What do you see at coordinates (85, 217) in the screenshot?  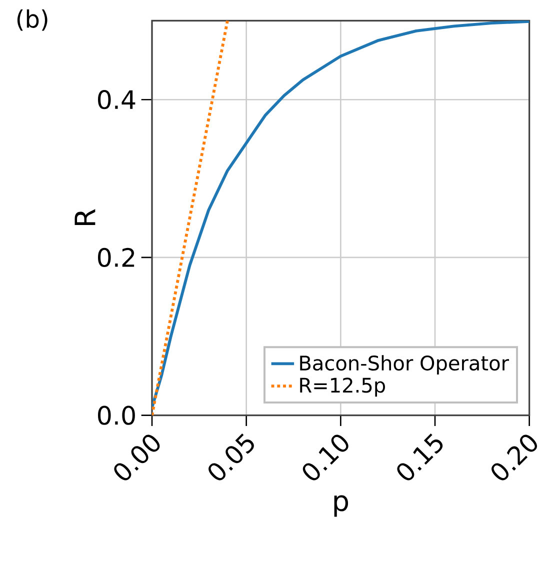 I see `y-axis-title: R` at bounding box center [85, 217].